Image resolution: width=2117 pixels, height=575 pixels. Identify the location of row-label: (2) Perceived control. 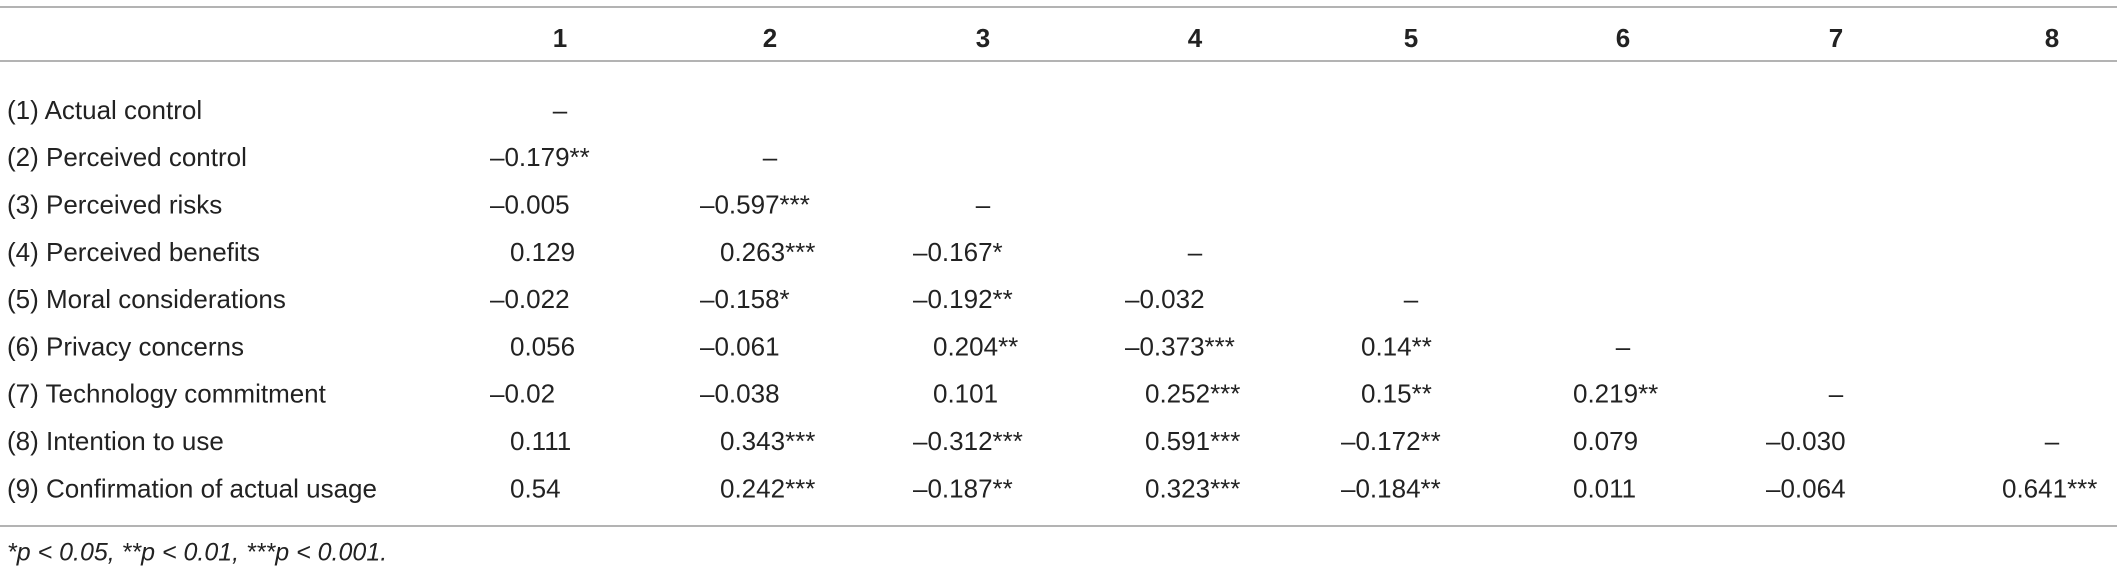
(127, 157).